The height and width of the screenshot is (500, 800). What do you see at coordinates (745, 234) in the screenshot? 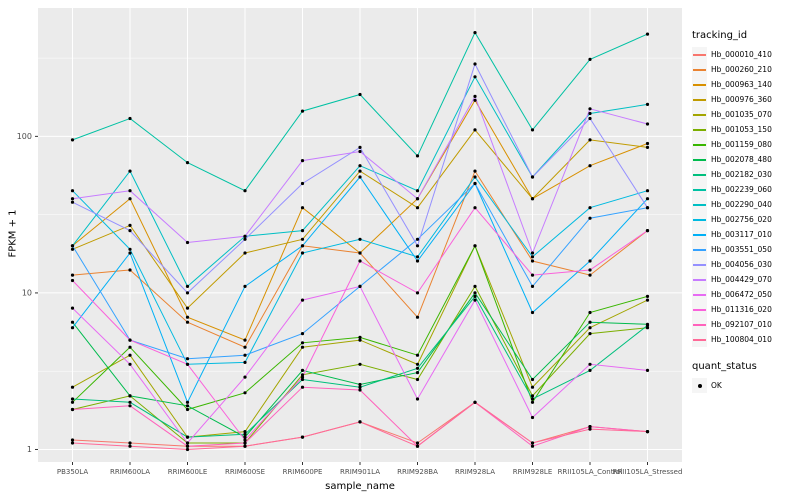
I see `legend-item-Hb_003117_010: Hb_003117_010` at bounding box center [745, 234].